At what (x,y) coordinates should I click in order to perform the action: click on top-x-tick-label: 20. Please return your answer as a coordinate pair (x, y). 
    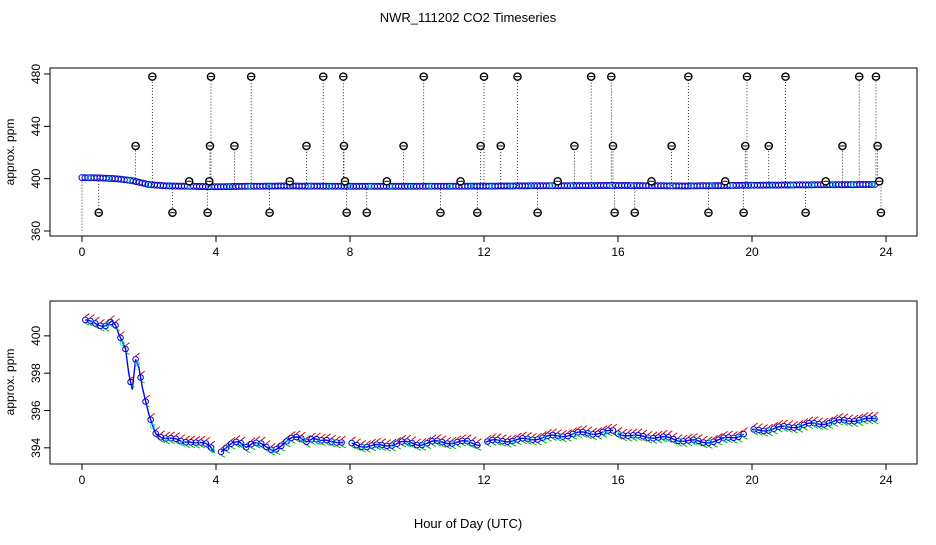
    Looking at the image, I should click on (752, 252).